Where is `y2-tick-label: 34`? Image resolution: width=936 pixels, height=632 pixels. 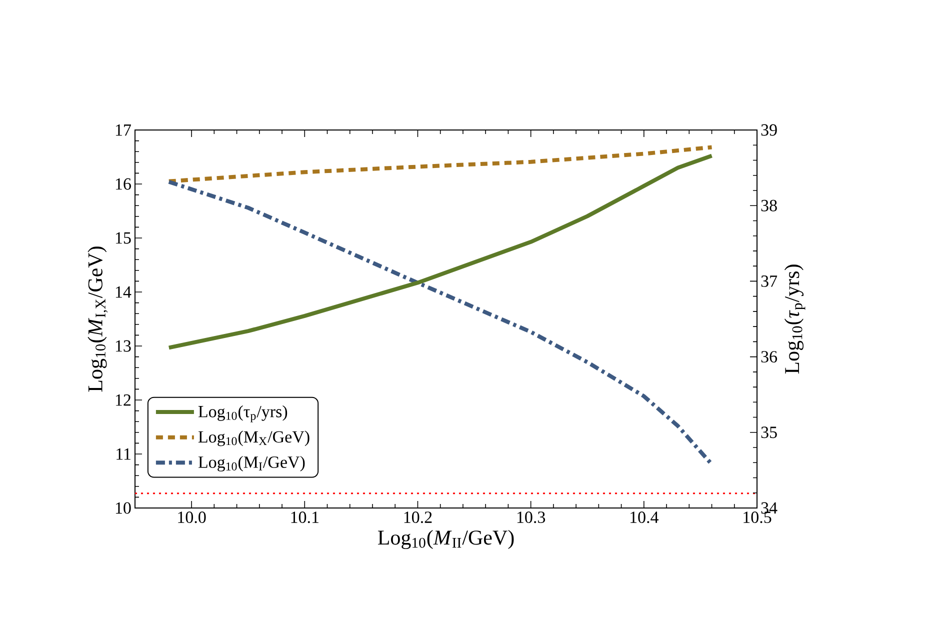
y2-tick-label: 34 is located at coordinates (769, 508).